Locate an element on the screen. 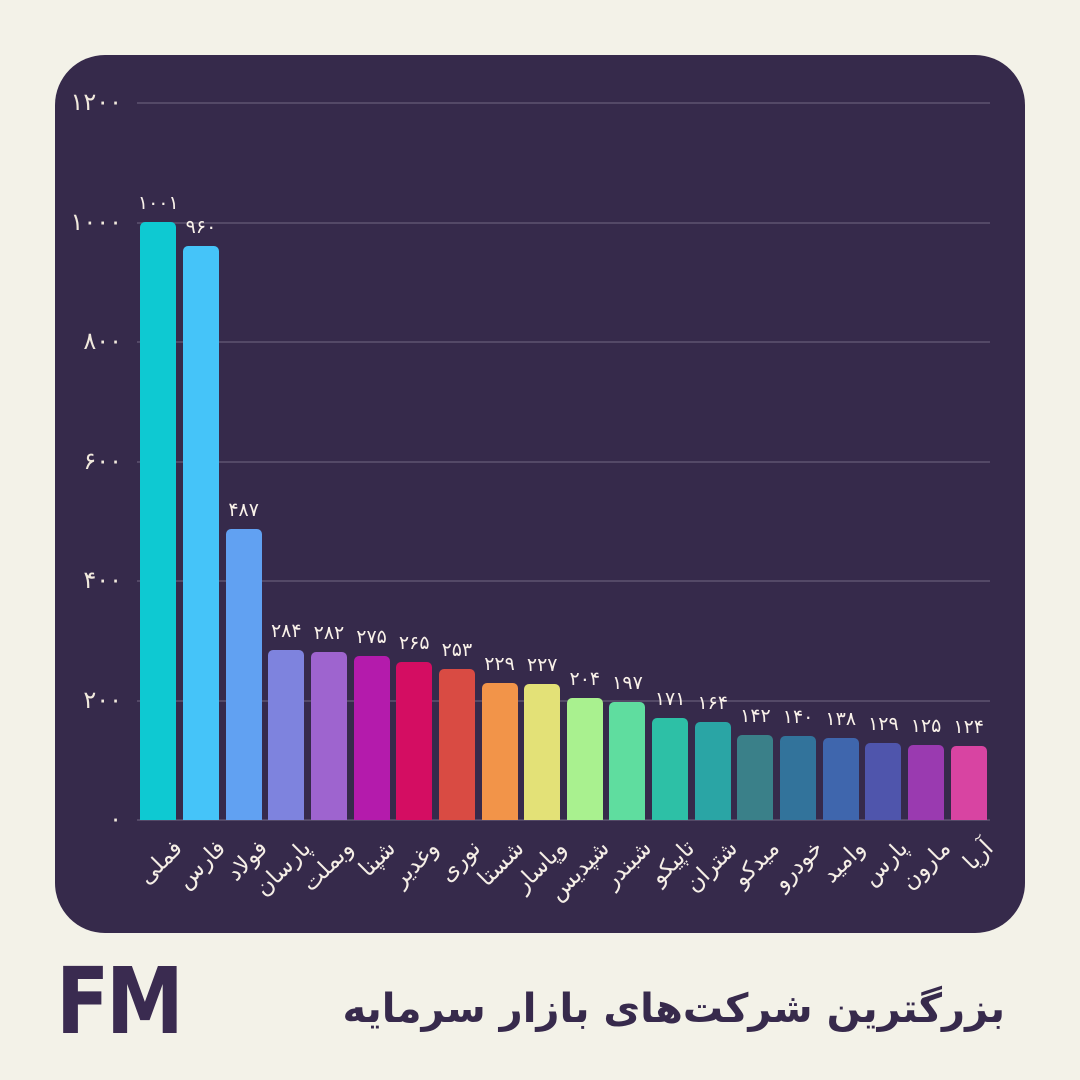  fm-logo: FM is located at coordinates (120, 1001).